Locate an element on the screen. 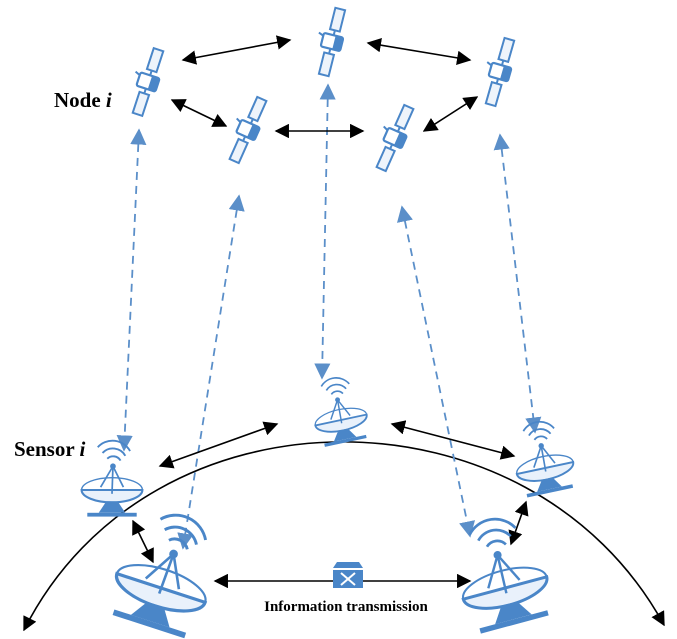 This screenshot has width=677, height=639. node-var: i is located at coordinates (109, 100).